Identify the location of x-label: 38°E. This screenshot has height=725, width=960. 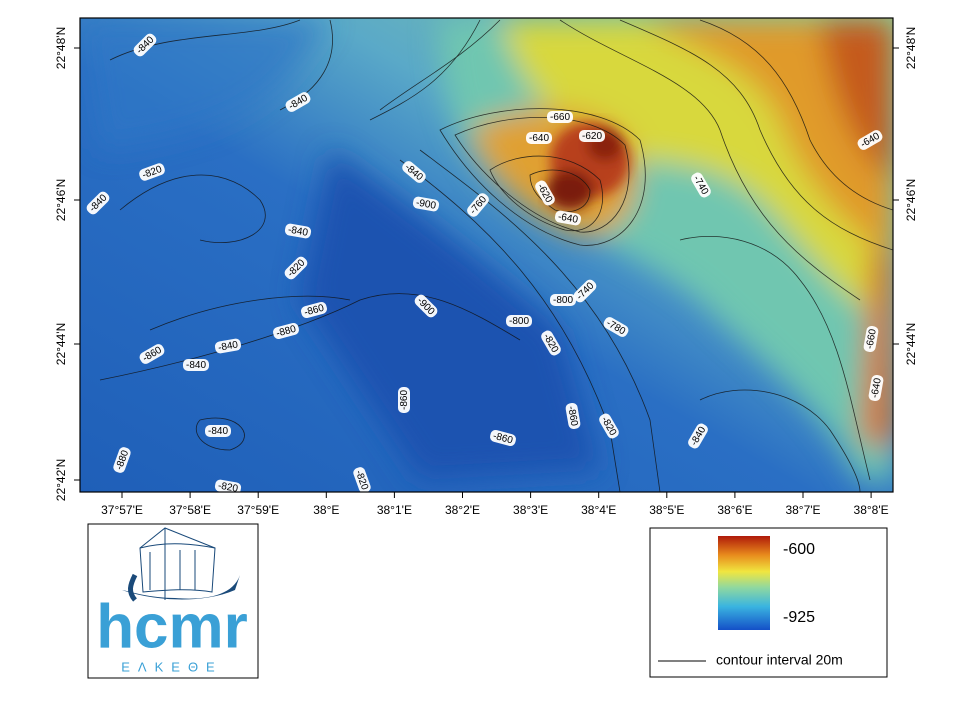
(326, 510).